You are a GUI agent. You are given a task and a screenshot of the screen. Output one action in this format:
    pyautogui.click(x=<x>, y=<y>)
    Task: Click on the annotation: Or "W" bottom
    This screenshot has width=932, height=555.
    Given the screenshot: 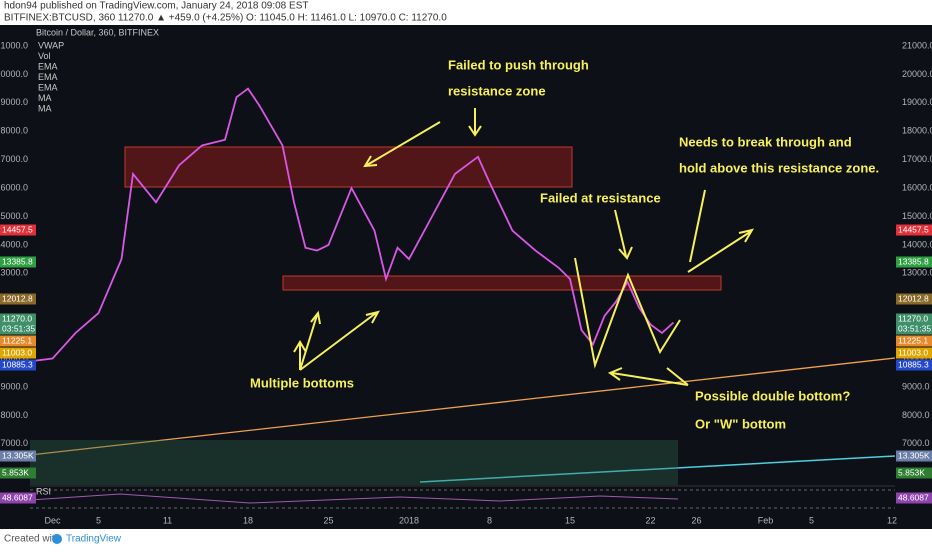 What is the action you would take?
    pyautogui.click(x=740, y=423)
    